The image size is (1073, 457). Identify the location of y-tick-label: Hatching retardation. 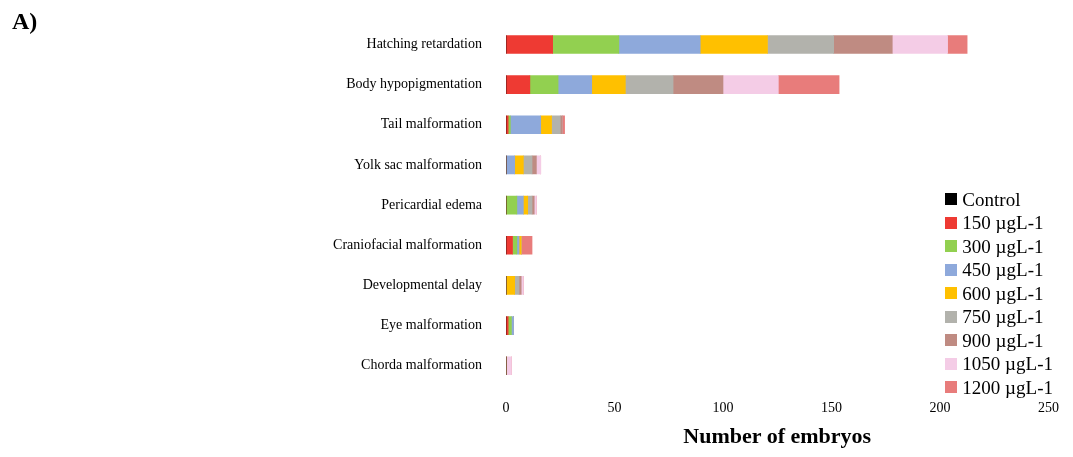
(424, 44).